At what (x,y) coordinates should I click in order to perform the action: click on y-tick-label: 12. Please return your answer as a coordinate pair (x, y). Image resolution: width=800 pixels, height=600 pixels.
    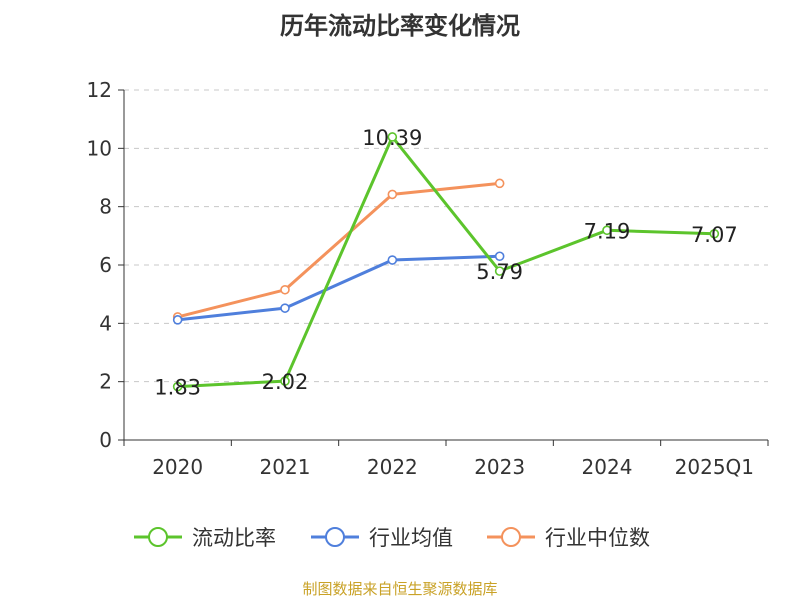
    Looking at the image, I should click on (99, 90).